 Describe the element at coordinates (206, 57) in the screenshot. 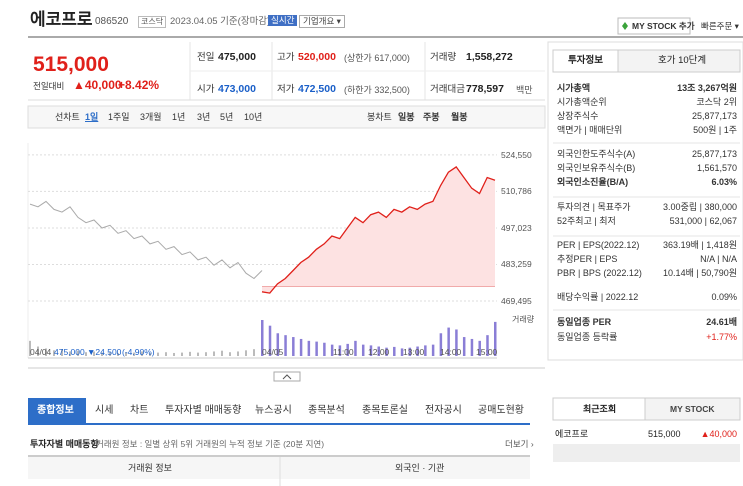

I see `summary-label: 전일` at that location.